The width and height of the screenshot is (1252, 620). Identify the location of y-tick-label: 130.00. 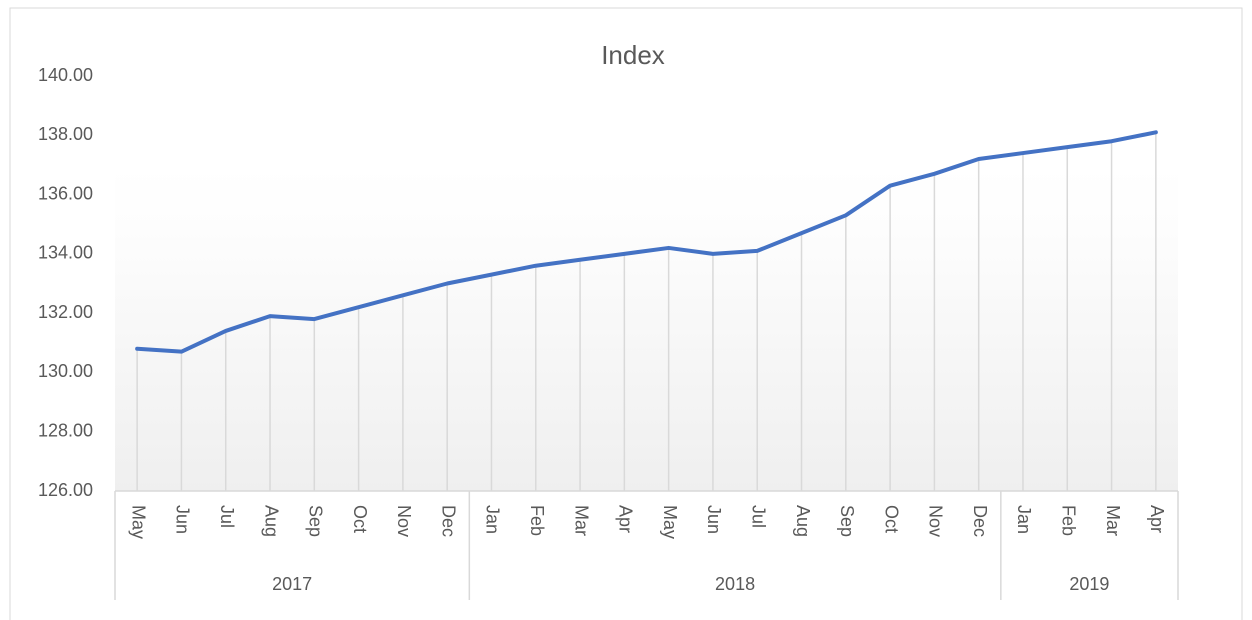
(65, 371).